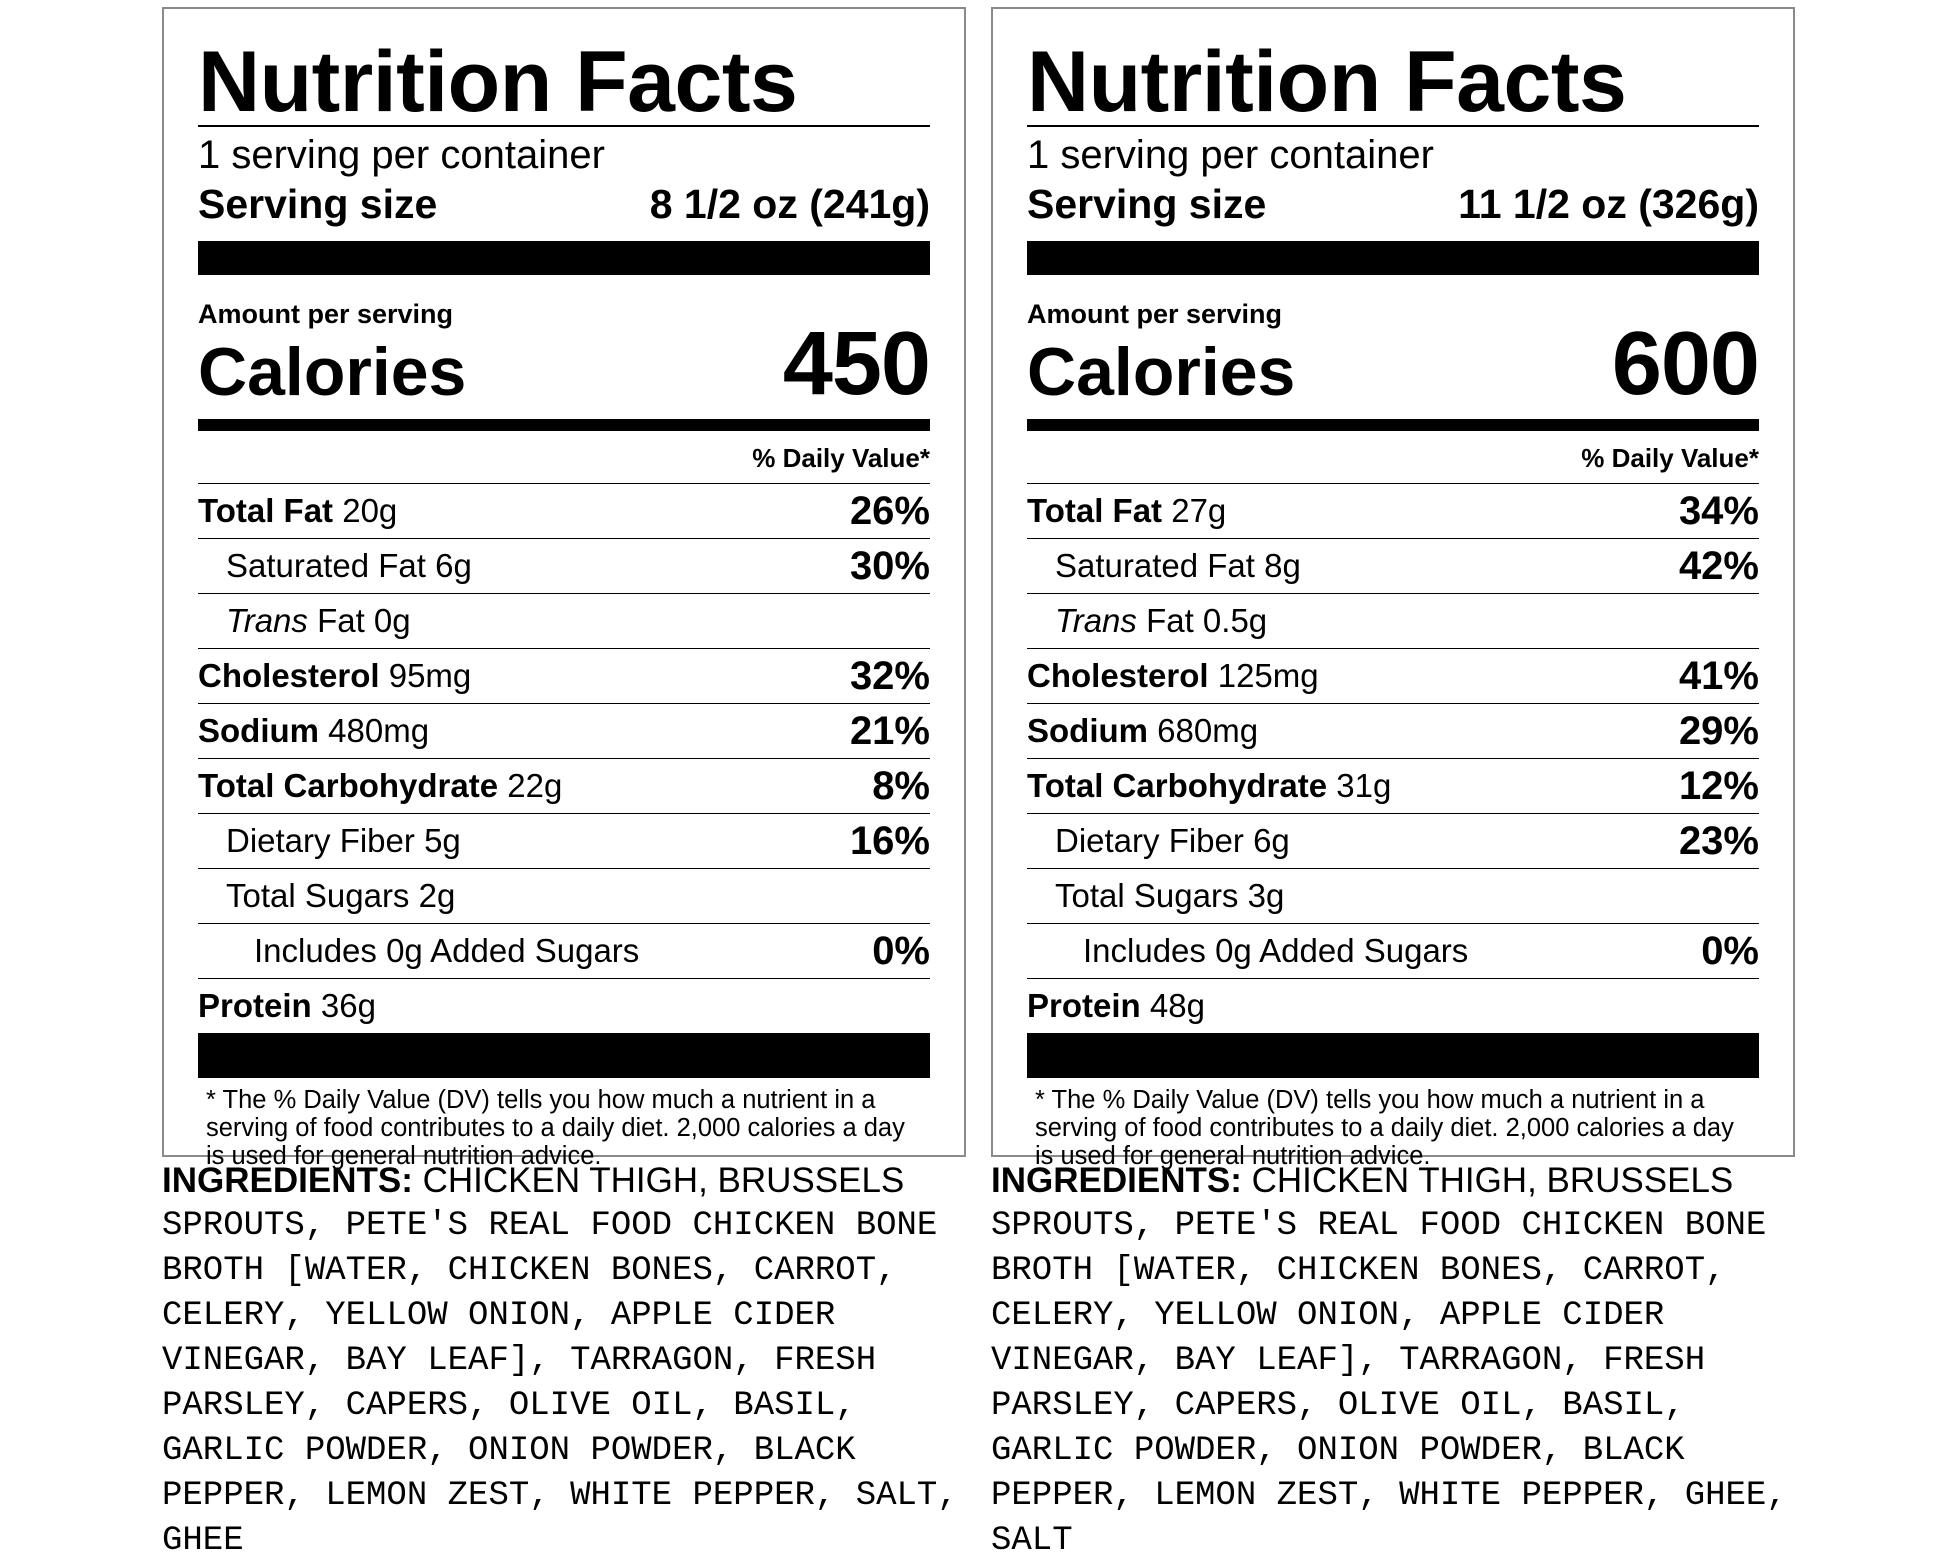  I want to click on nutrient-row-total-sugars: Total Sugars 3g, so click(1393, 895).